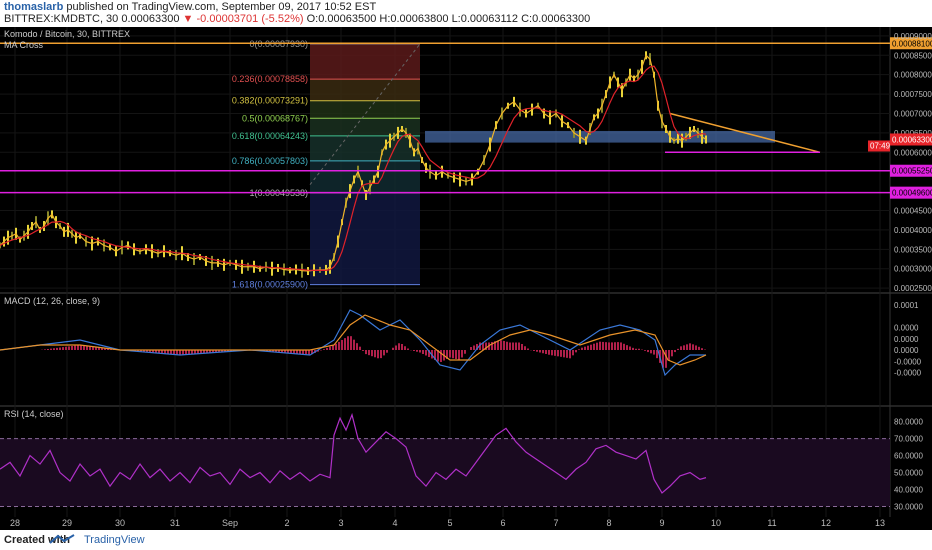  Describe the element at coordinates (556, 19) in the screenshot. I see `close-value: C:0.00063300` at that location.